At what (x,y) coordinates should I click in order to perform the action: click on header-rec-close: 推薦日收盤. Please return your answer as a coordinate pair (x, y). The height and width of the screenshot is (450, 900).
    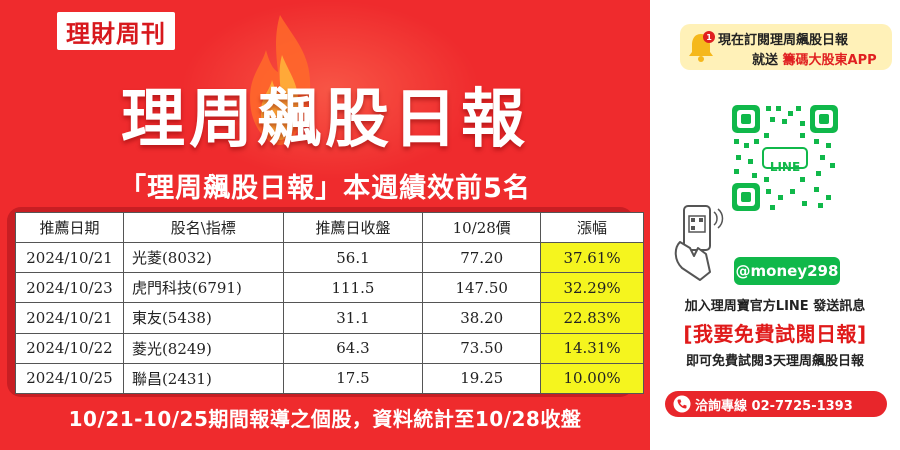
    Looking at the image, I should click on (353, 227).